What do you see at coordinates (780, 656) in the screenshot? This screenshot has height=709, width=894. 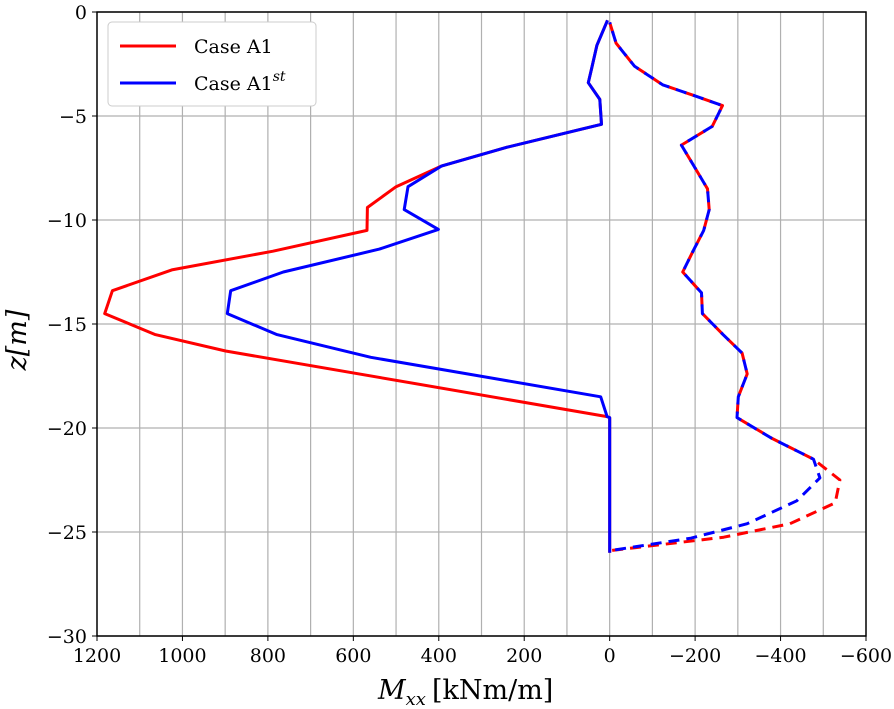 I see `x-tick-label: −400` at bounding box center [780, 656].